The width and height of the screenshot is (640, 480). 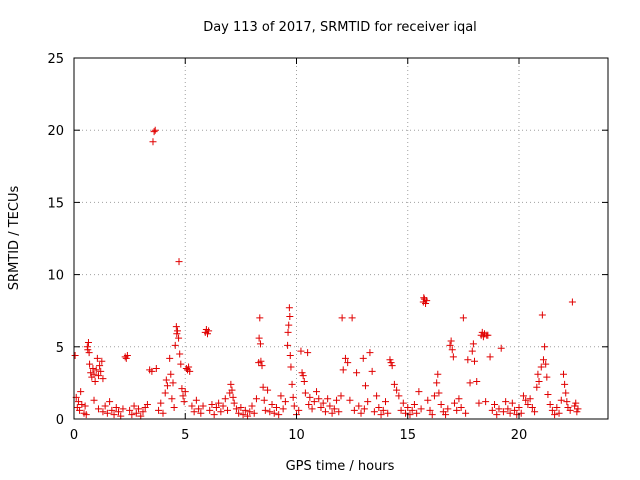 I want to click on x-tick-label: 5, so click(x=185, y=435).